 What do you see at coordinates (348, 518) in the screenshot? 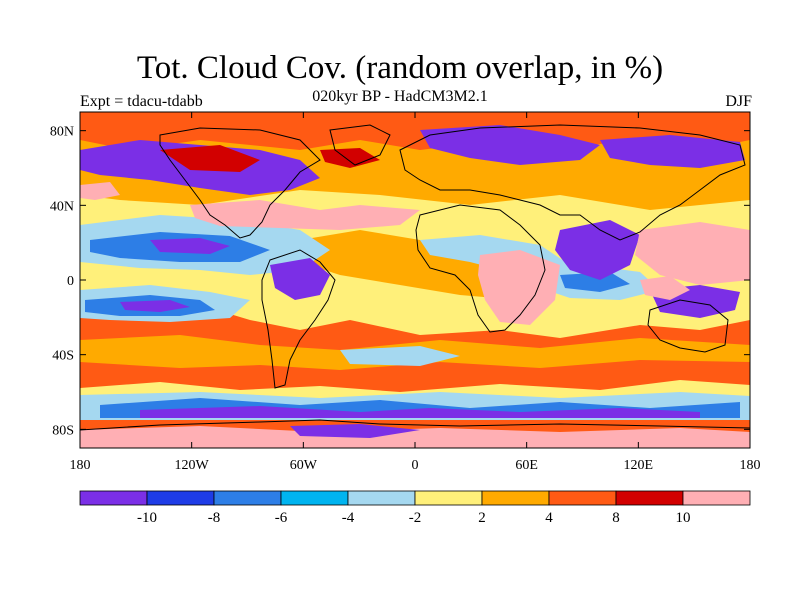
I see `colorbar-label: -4` at bounding box center [348, 518].